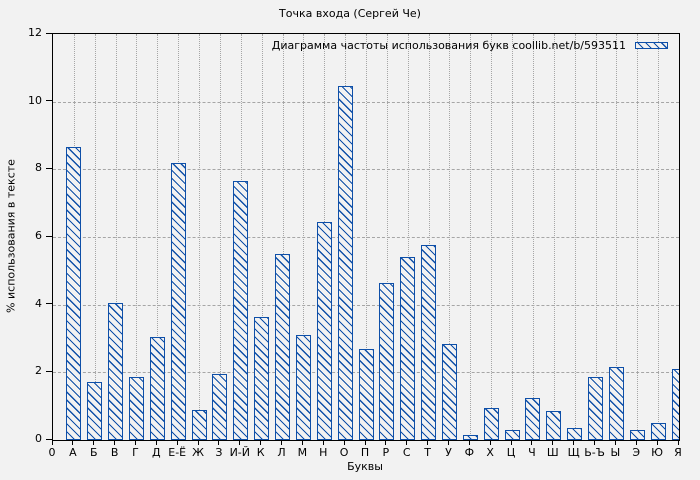  Describe the element at coordinates (116, 371) in the screenshot. I see `bar-В` at that location.